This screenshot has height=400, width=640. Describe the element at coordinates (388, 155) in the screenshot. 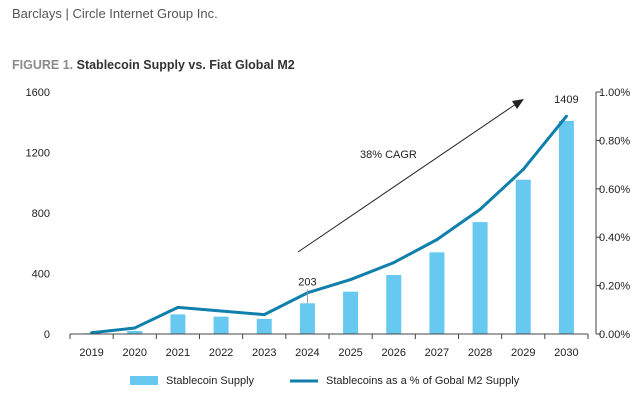

I see `cagr-annotation: 38% CAGR` at that location.